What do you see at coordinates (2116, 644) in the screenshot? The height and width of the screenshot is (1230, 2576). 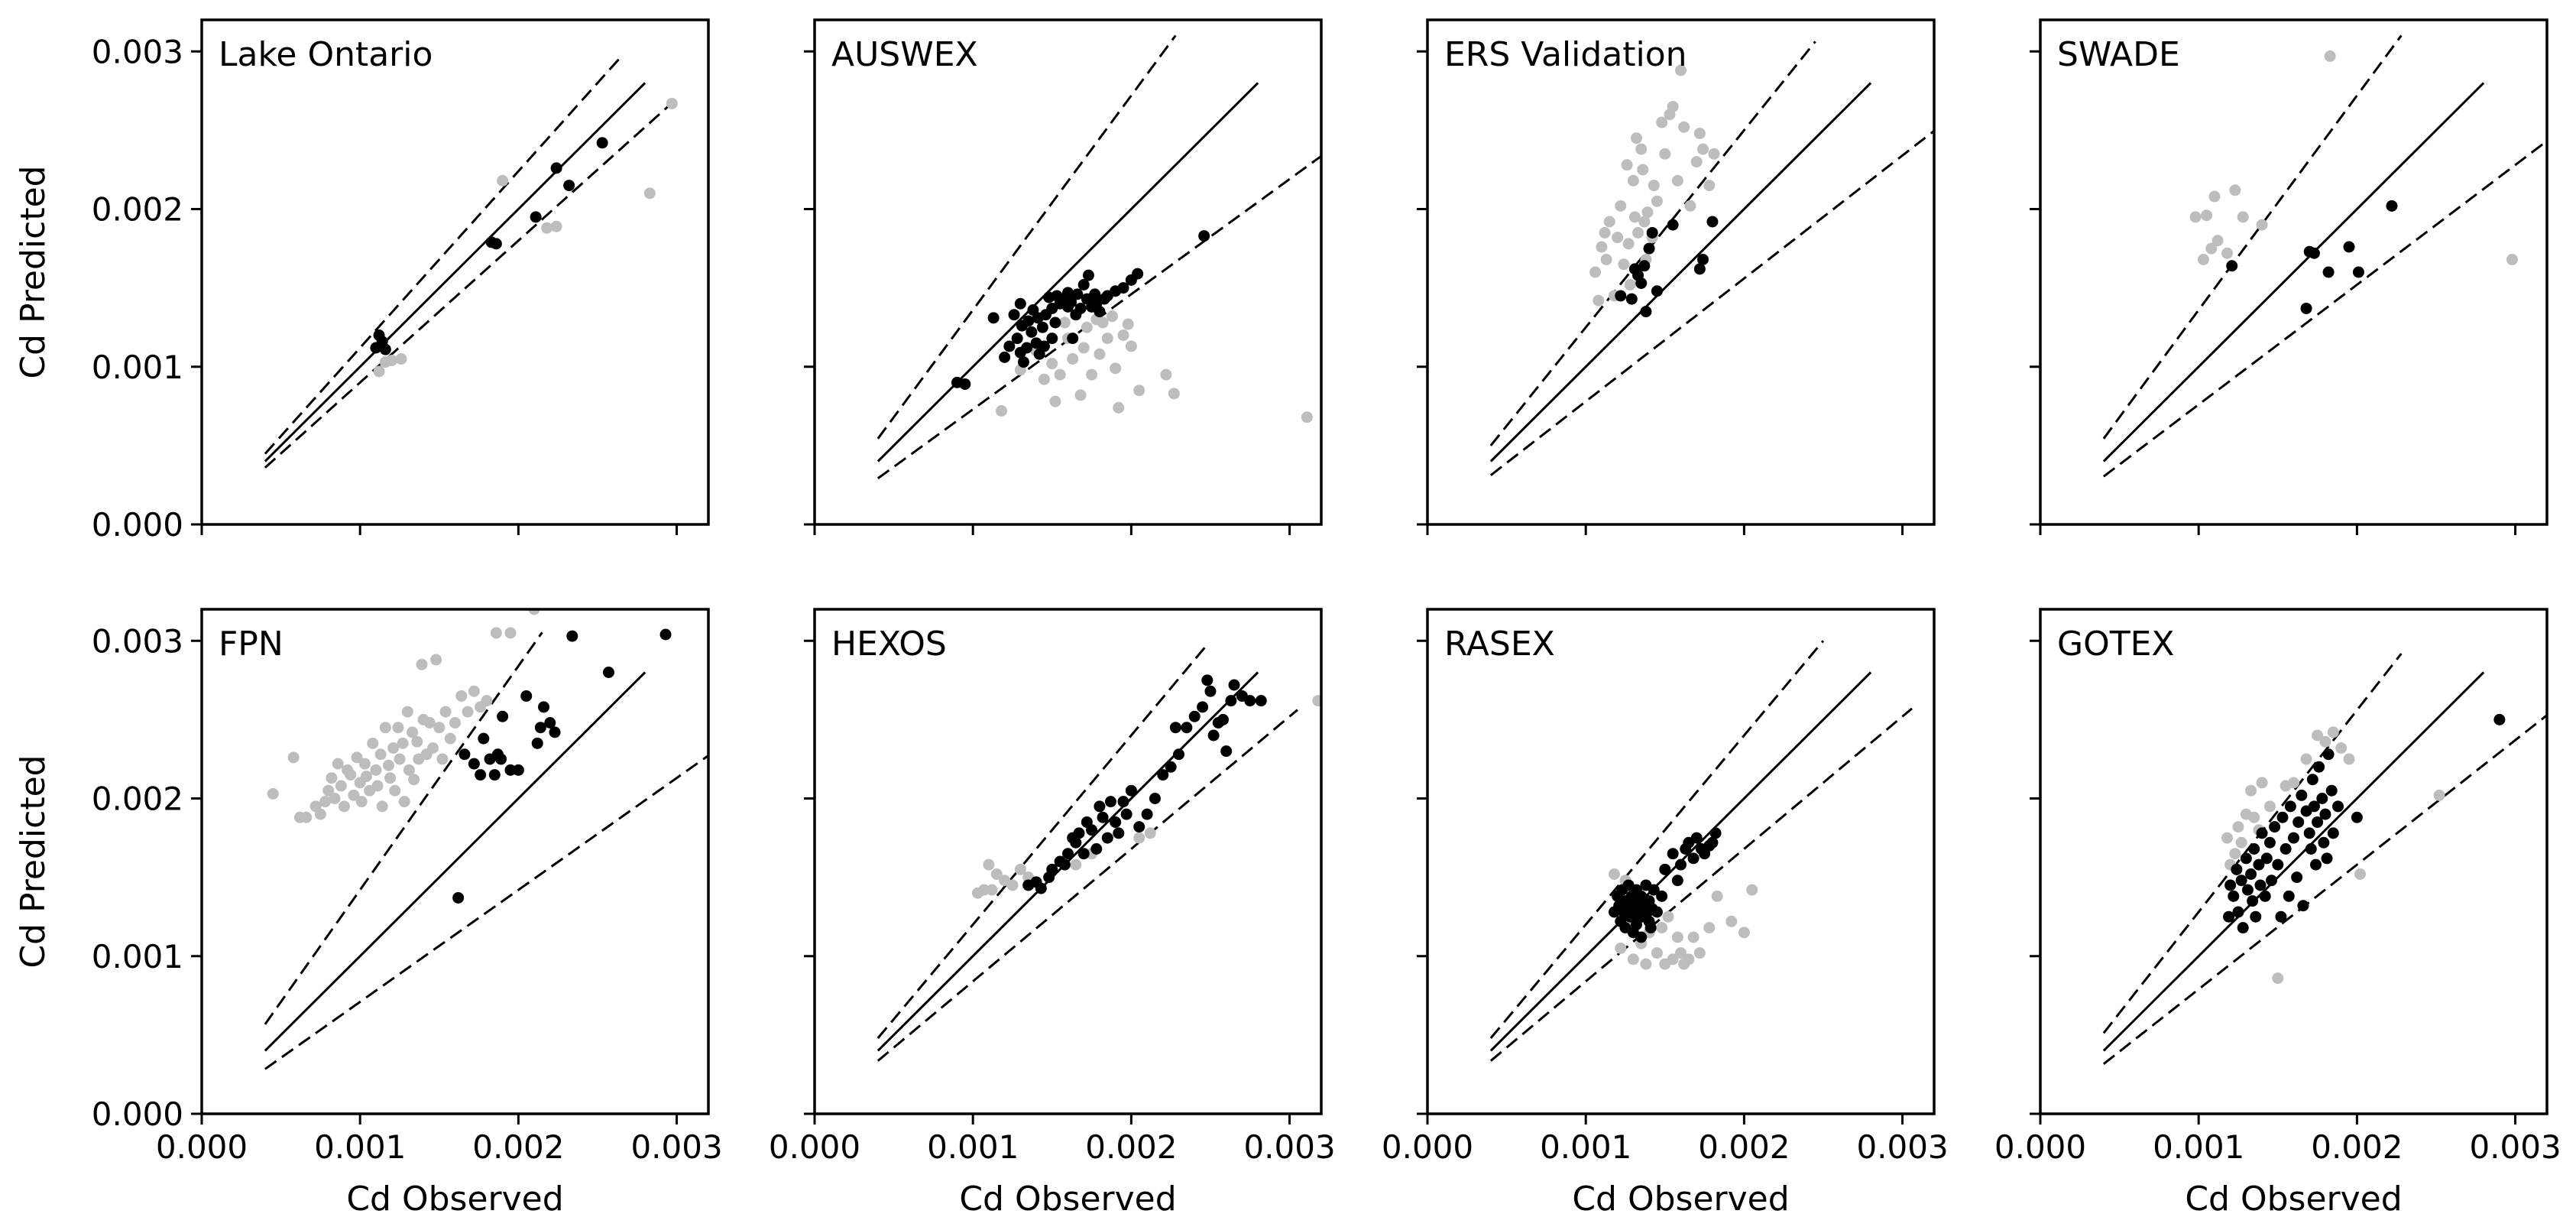 I see `panel-title: GOTEX` at bounding box center [2116, 644].